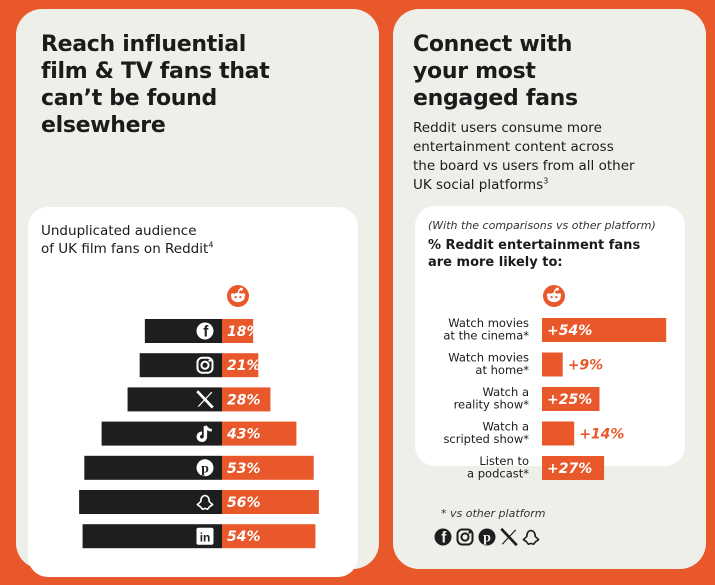 The width and height of the screenshot is (715, 585). I want to click on intro-line: the board vs users from all other, so click(524, 166).